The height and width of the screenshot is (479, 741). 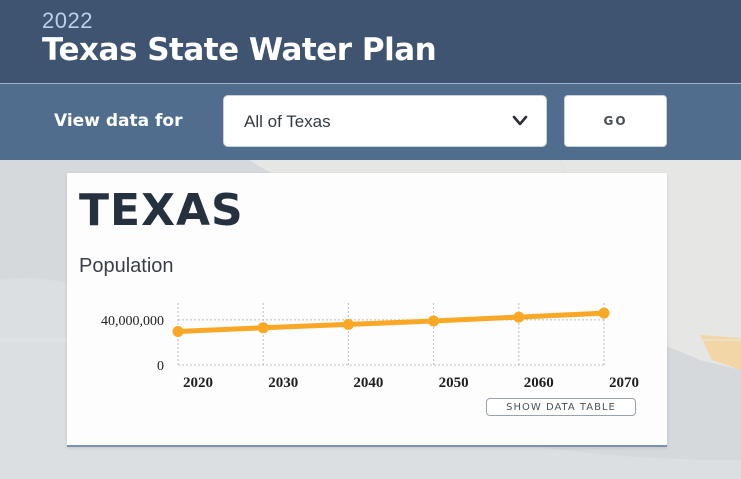 I want to click on chevron-down-icon, so click(x=520, y=120).